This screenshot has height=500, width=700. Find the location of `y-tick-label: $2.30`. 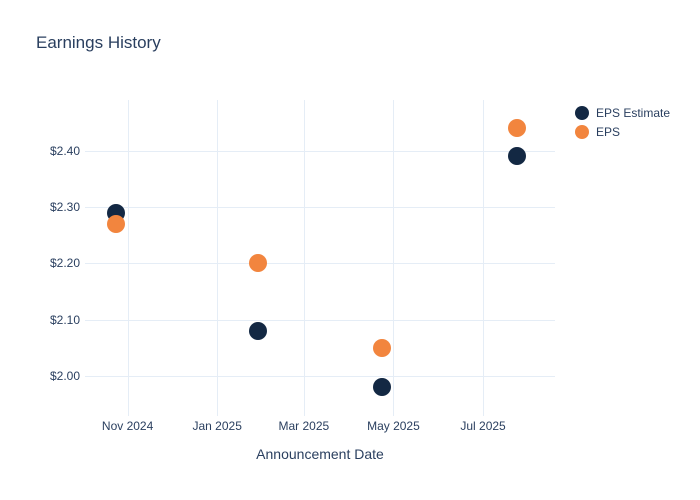

y-tick-label: $2.30 is located at coordinates (64, 207).